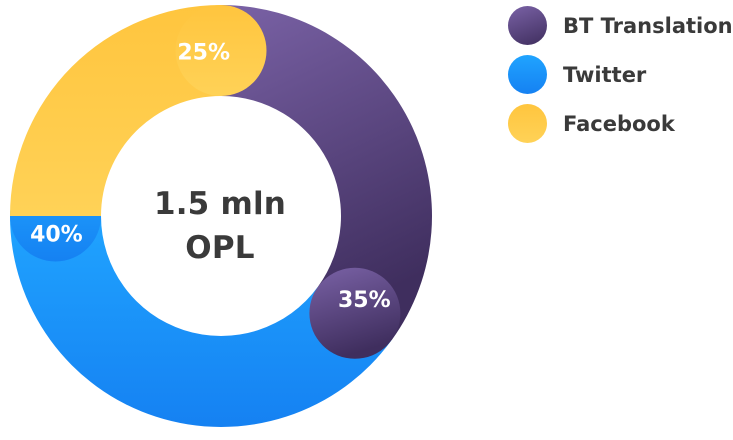 The image size is (733, 440). I want to click on value-label-bt-translation: 35%, so click(364, 300).